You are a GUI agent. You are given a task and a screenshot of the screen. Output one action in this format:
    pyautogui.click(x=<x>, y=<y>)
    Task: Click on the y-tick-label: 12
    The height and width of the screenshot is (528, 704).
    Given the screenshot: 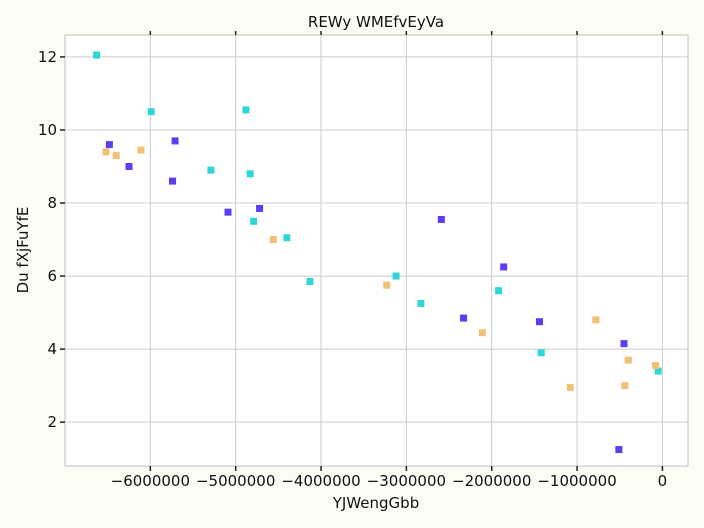 What is the action you would take?
    pyautogui.click(x=47, y=57)
    